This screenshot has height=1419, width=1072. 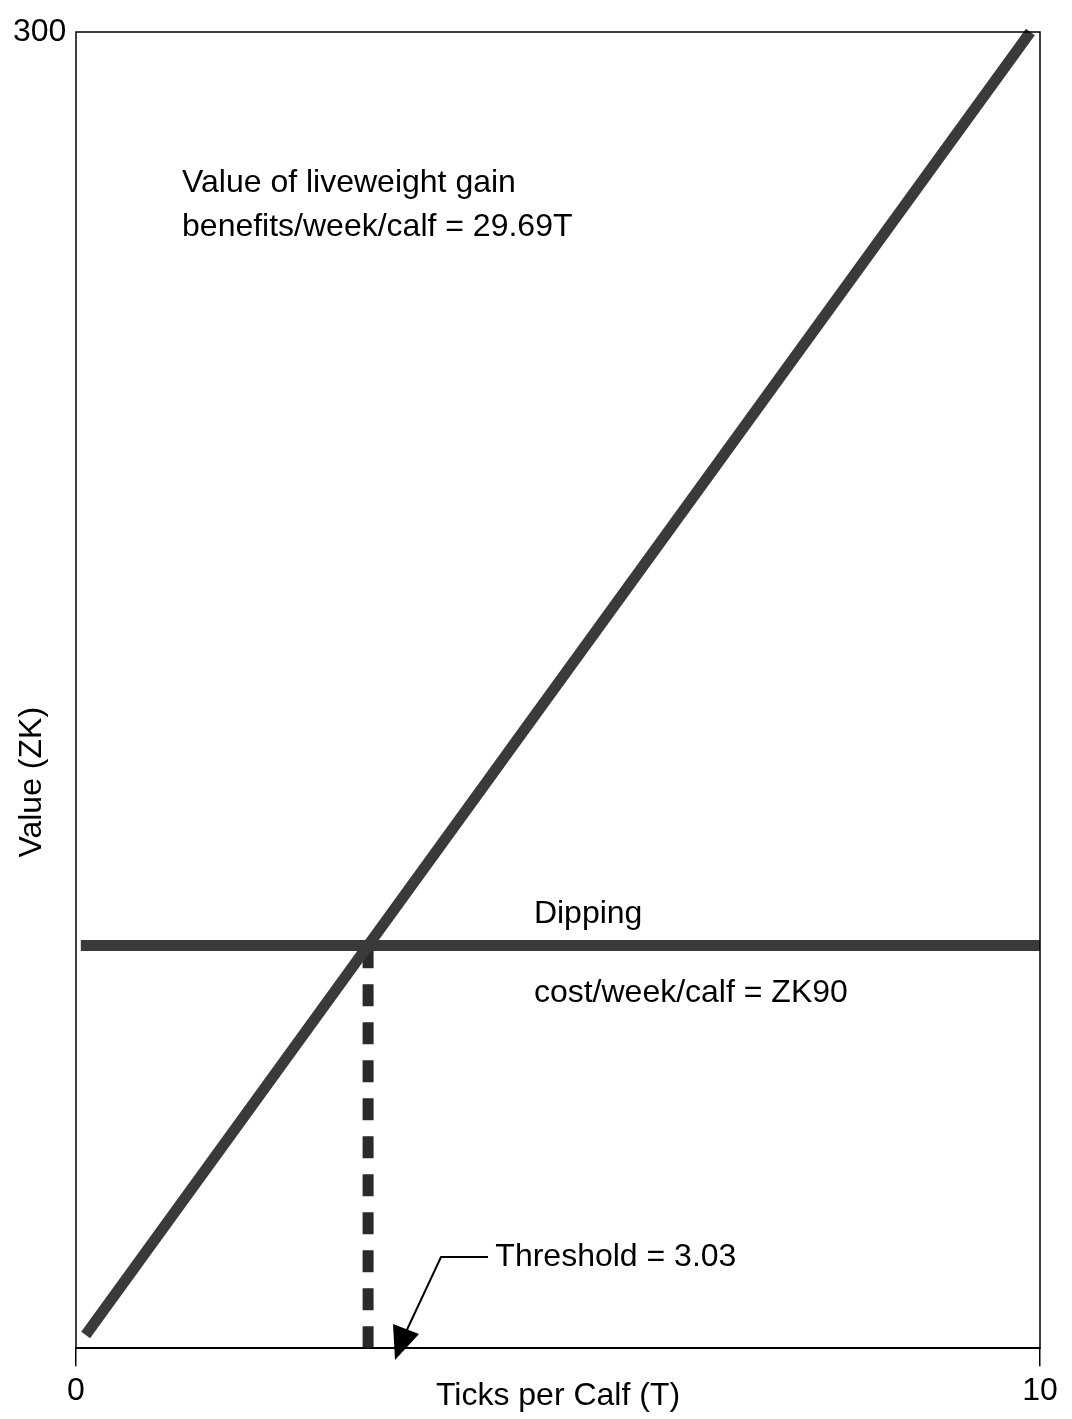 What do you see at coordinates (377, 203) in the screenshot?
I see `annotation: Value of liveweight gain benefits/week/calf = 29.69T` at bounding box center [377, 203].